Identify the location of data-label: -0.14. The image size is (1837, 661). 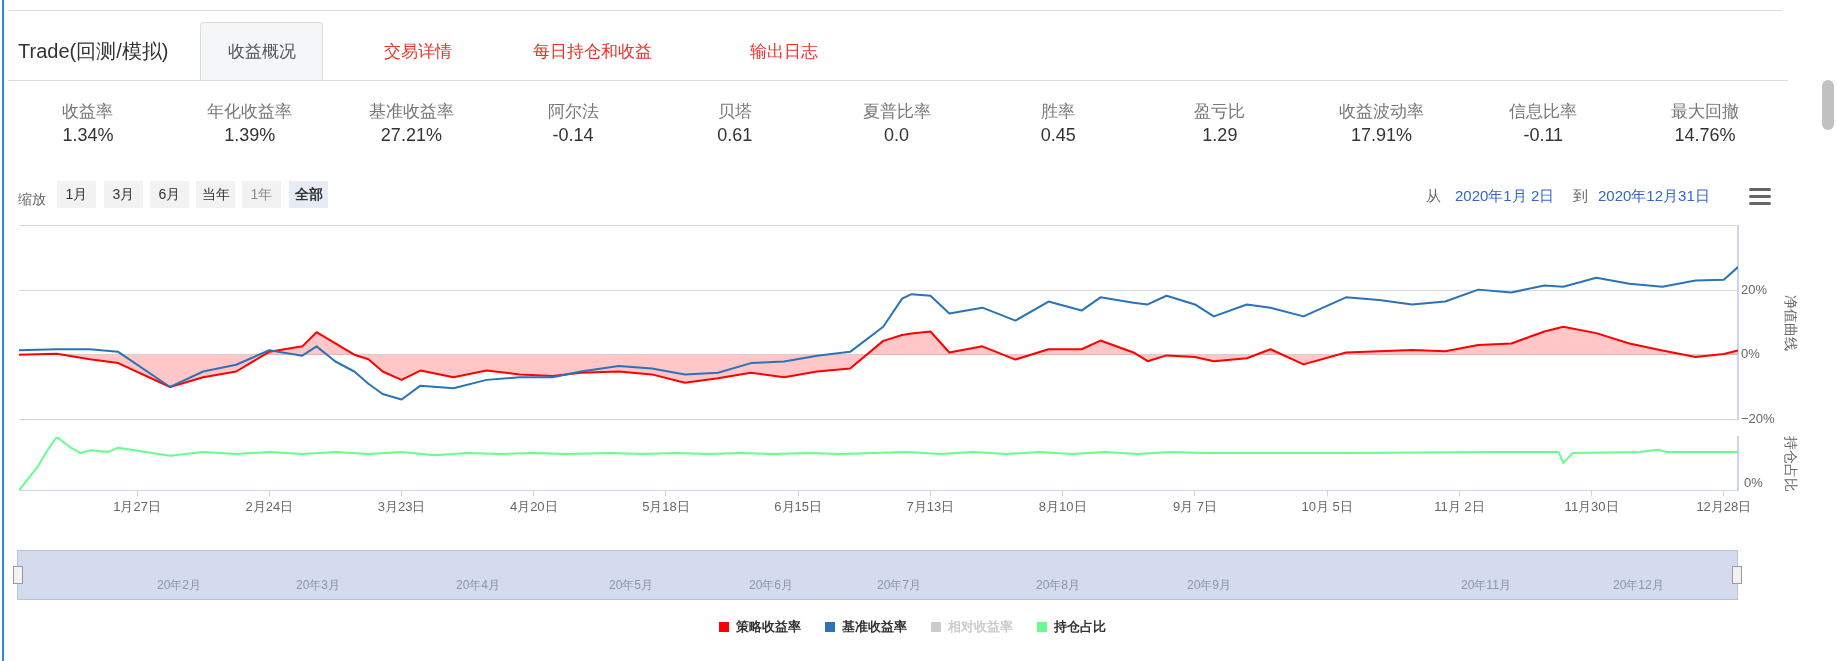
(573, 135).